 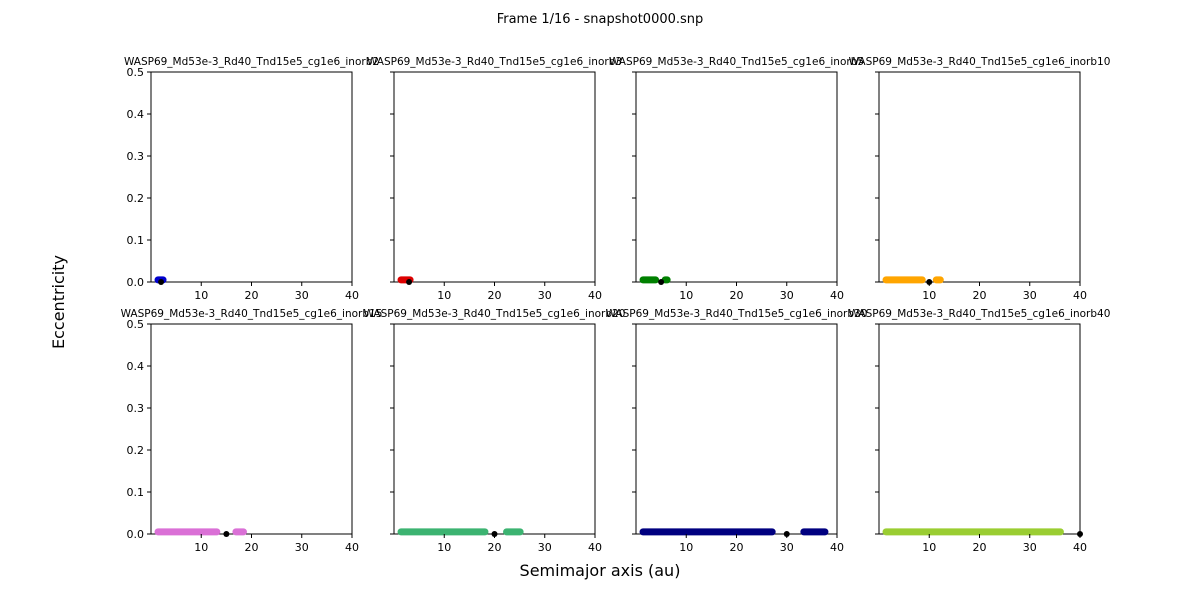 I want to click on subplot-title: WASP69_Md53e-3_Rd40_Tnd15e5_cg1e6_inorb3, so click(x=494, y=62).